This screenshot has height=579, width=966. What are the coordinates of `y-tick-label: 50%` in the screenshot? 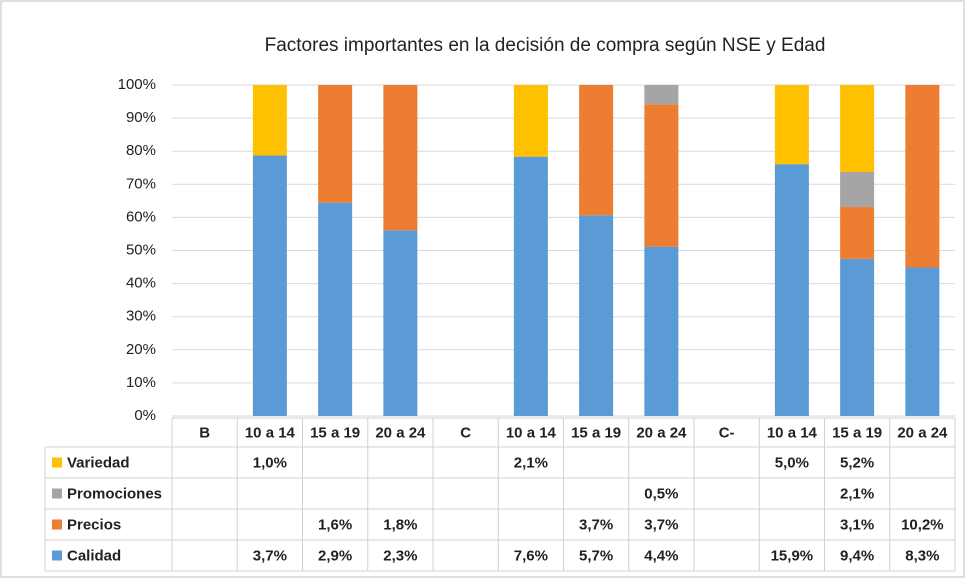 It's located at (141, 249).